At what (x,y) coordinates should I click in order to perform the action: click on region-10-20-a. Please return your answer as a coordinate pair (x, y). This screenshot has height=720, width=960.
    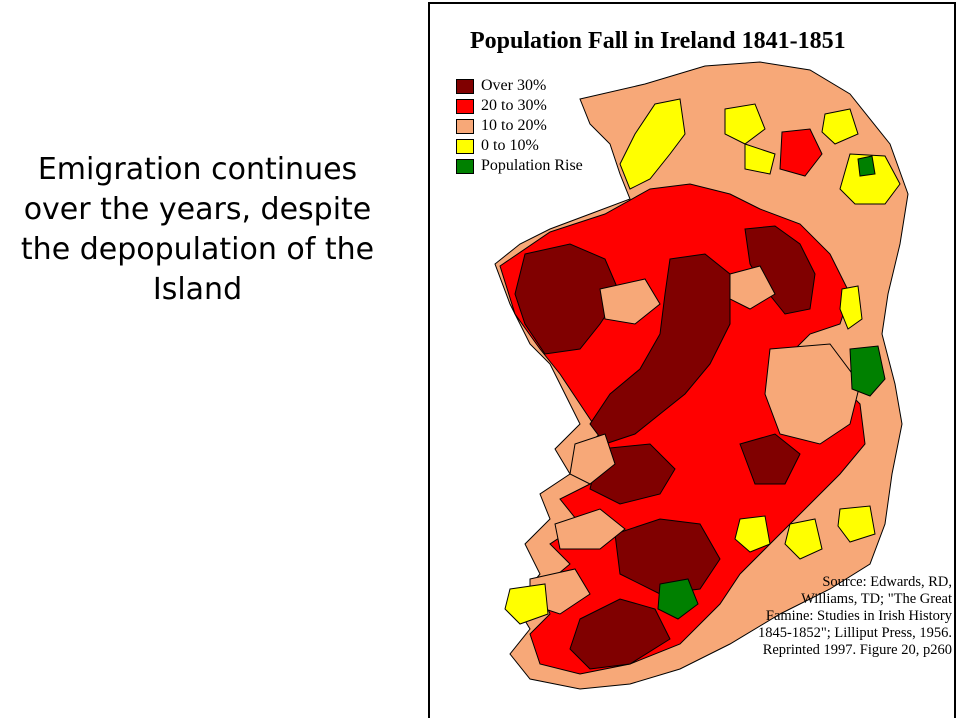
    Looking at the image, I should click on (630, 301).